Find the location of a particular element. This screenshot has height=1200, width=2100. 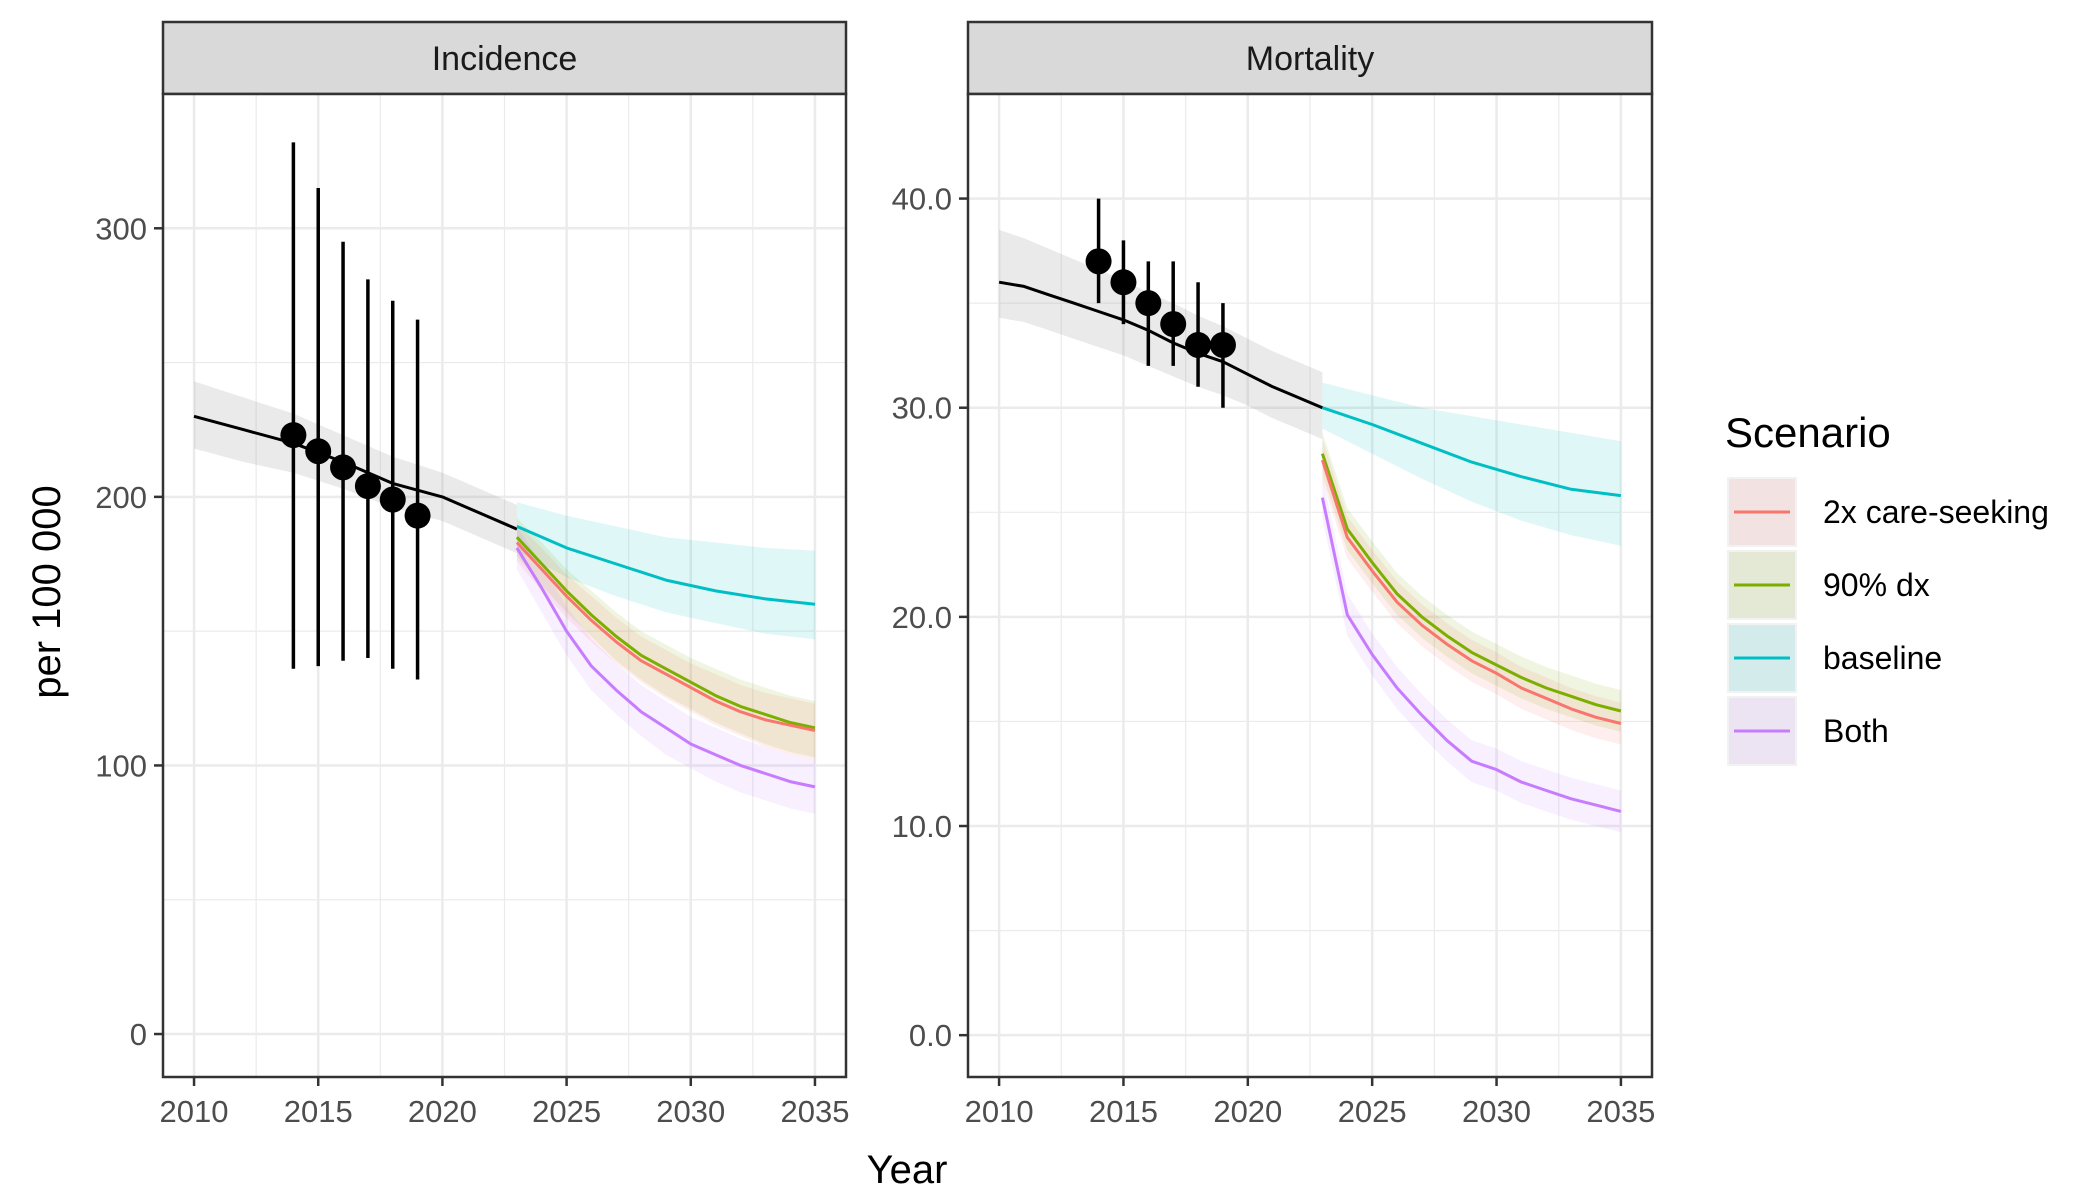

incidence-lines is located at coordinates (504, 601).